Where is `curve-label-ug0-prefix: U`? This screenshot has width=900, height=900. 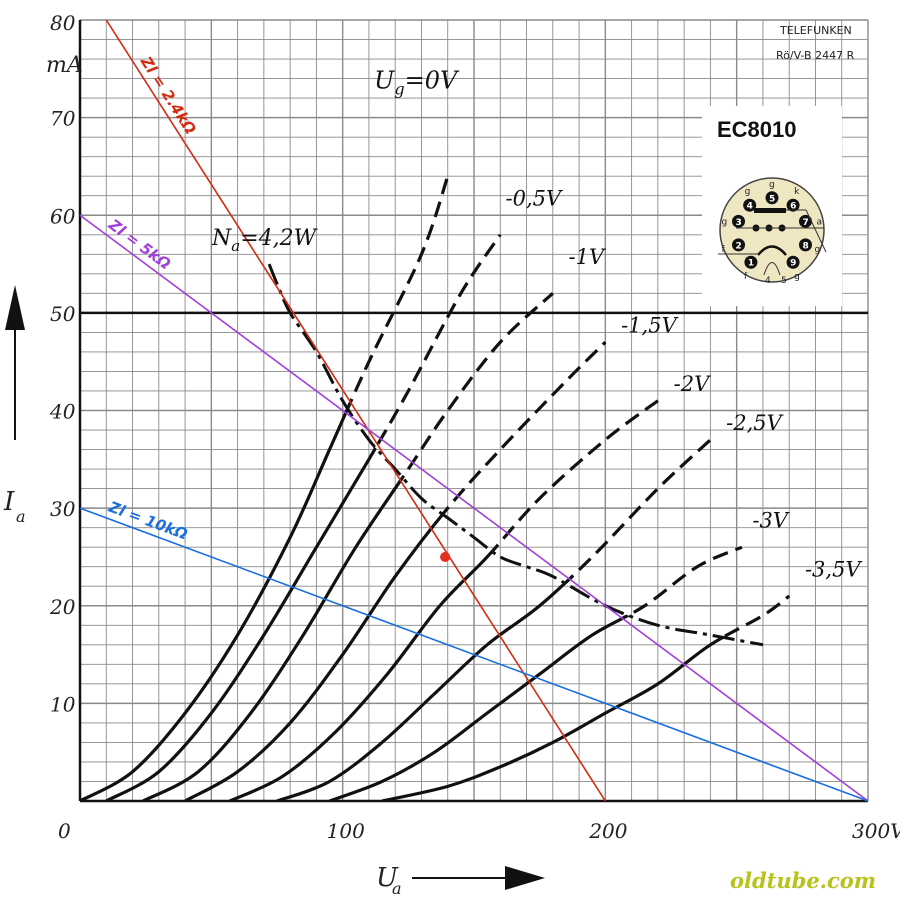
curve-label-ug0-prefix: U is located at coordinates (384, 80).